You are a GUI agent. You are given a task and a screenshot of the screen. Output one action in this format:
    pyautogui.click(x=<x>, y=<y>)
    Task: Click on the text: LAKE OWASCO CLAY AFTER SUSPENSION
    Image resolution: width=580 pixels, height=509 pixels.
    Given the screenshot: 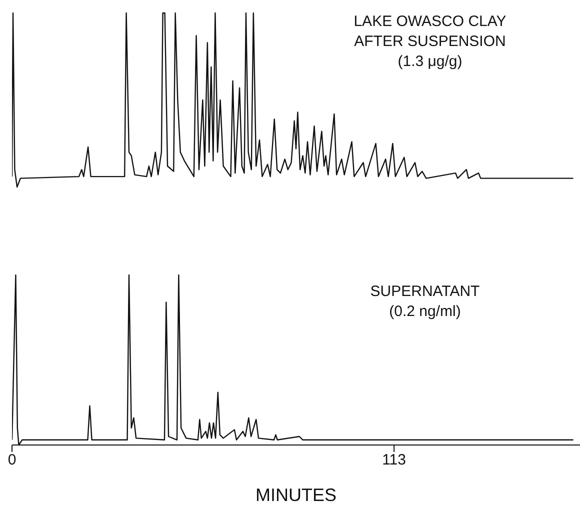 What is the action you would take?
    pyautogui.click(x=430, y=32)
    